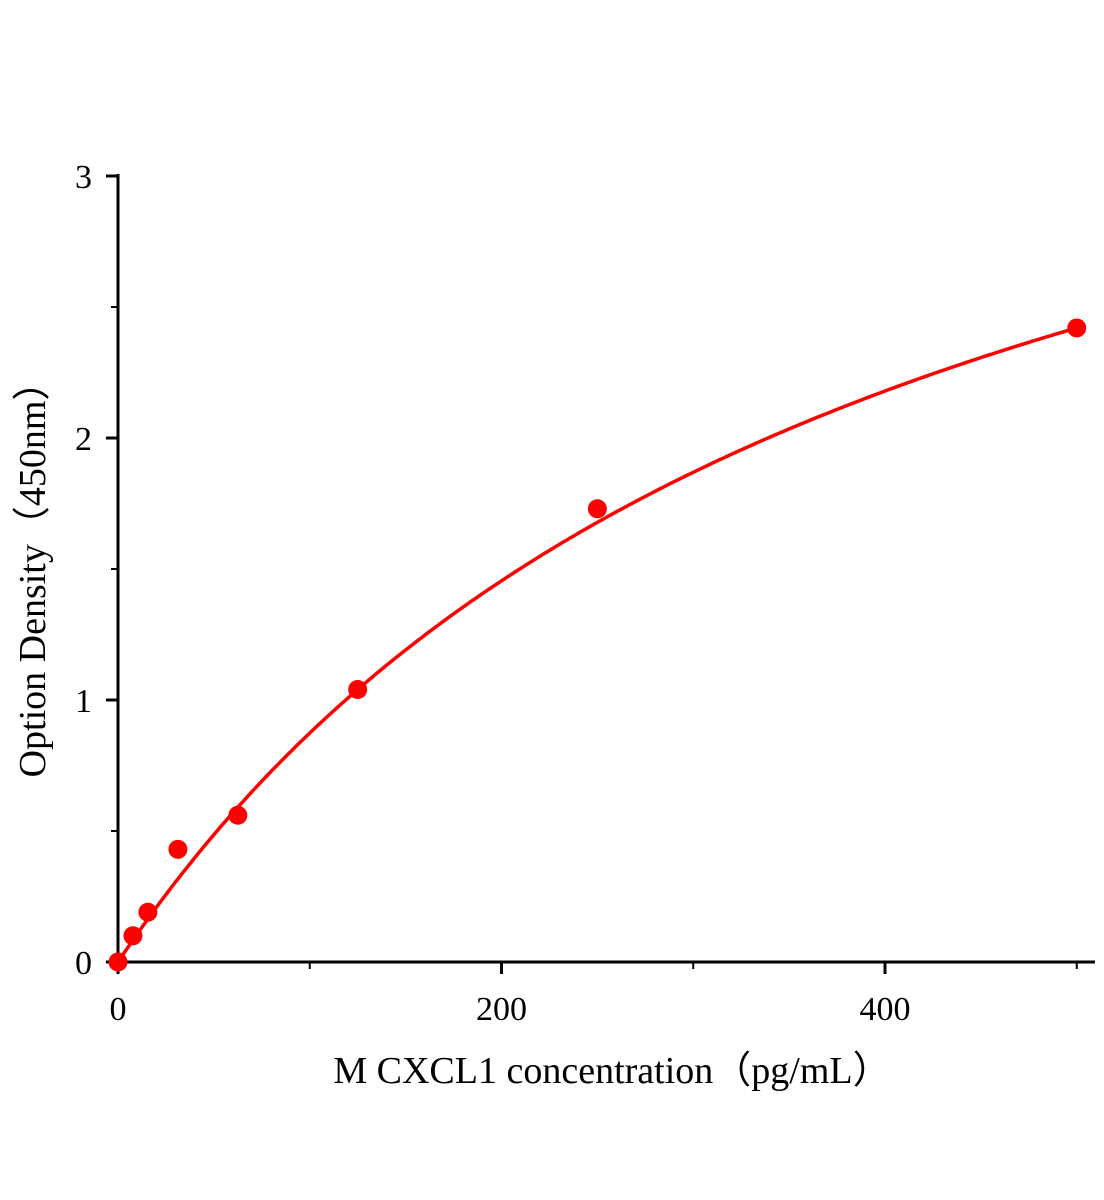 This screenshot has height=1200, width=1104. Describe the element at coordinates (83, 701) in the screenshot. I see `y-tick-label: 1` at that location.